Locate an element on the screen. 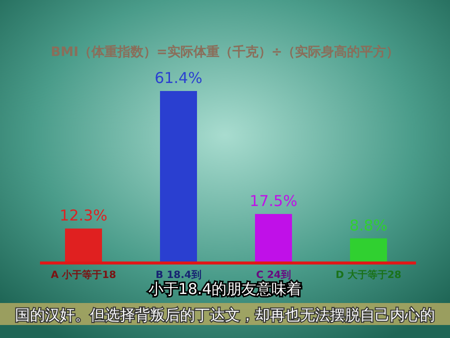  x-tick-label: C 24到 is located at coordinates (273, 275).